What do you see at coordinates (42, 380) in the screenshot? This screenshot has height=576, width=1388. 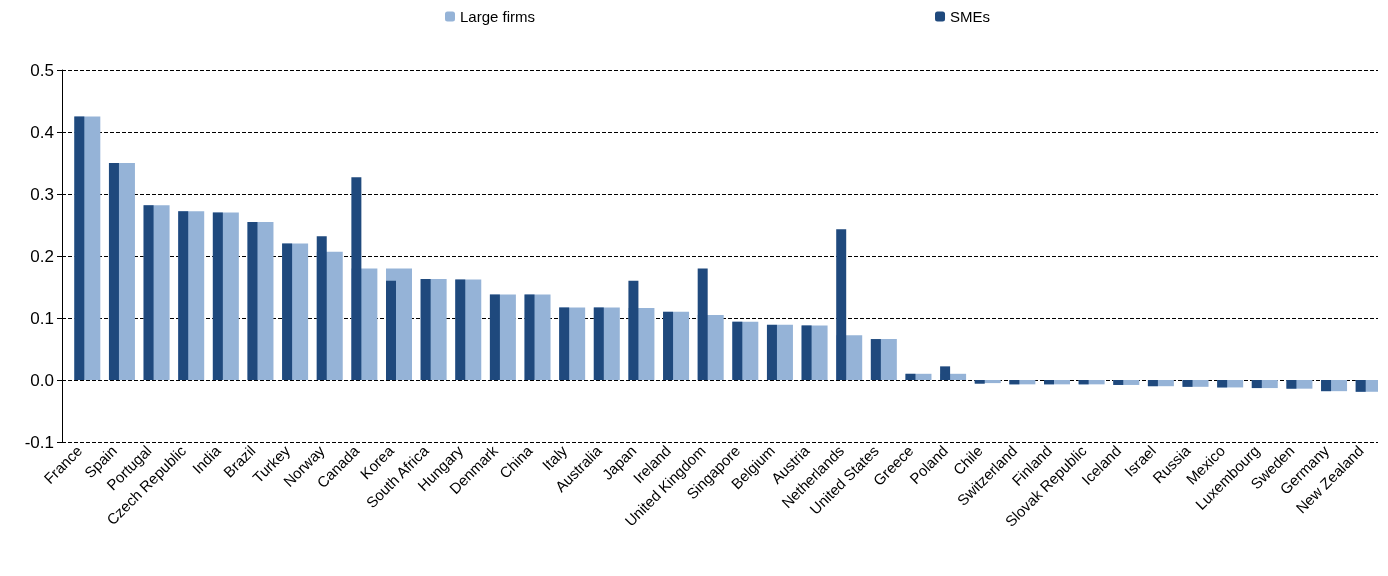 I see `y-tick-label: 0.0` at bounding box center [42, 380].